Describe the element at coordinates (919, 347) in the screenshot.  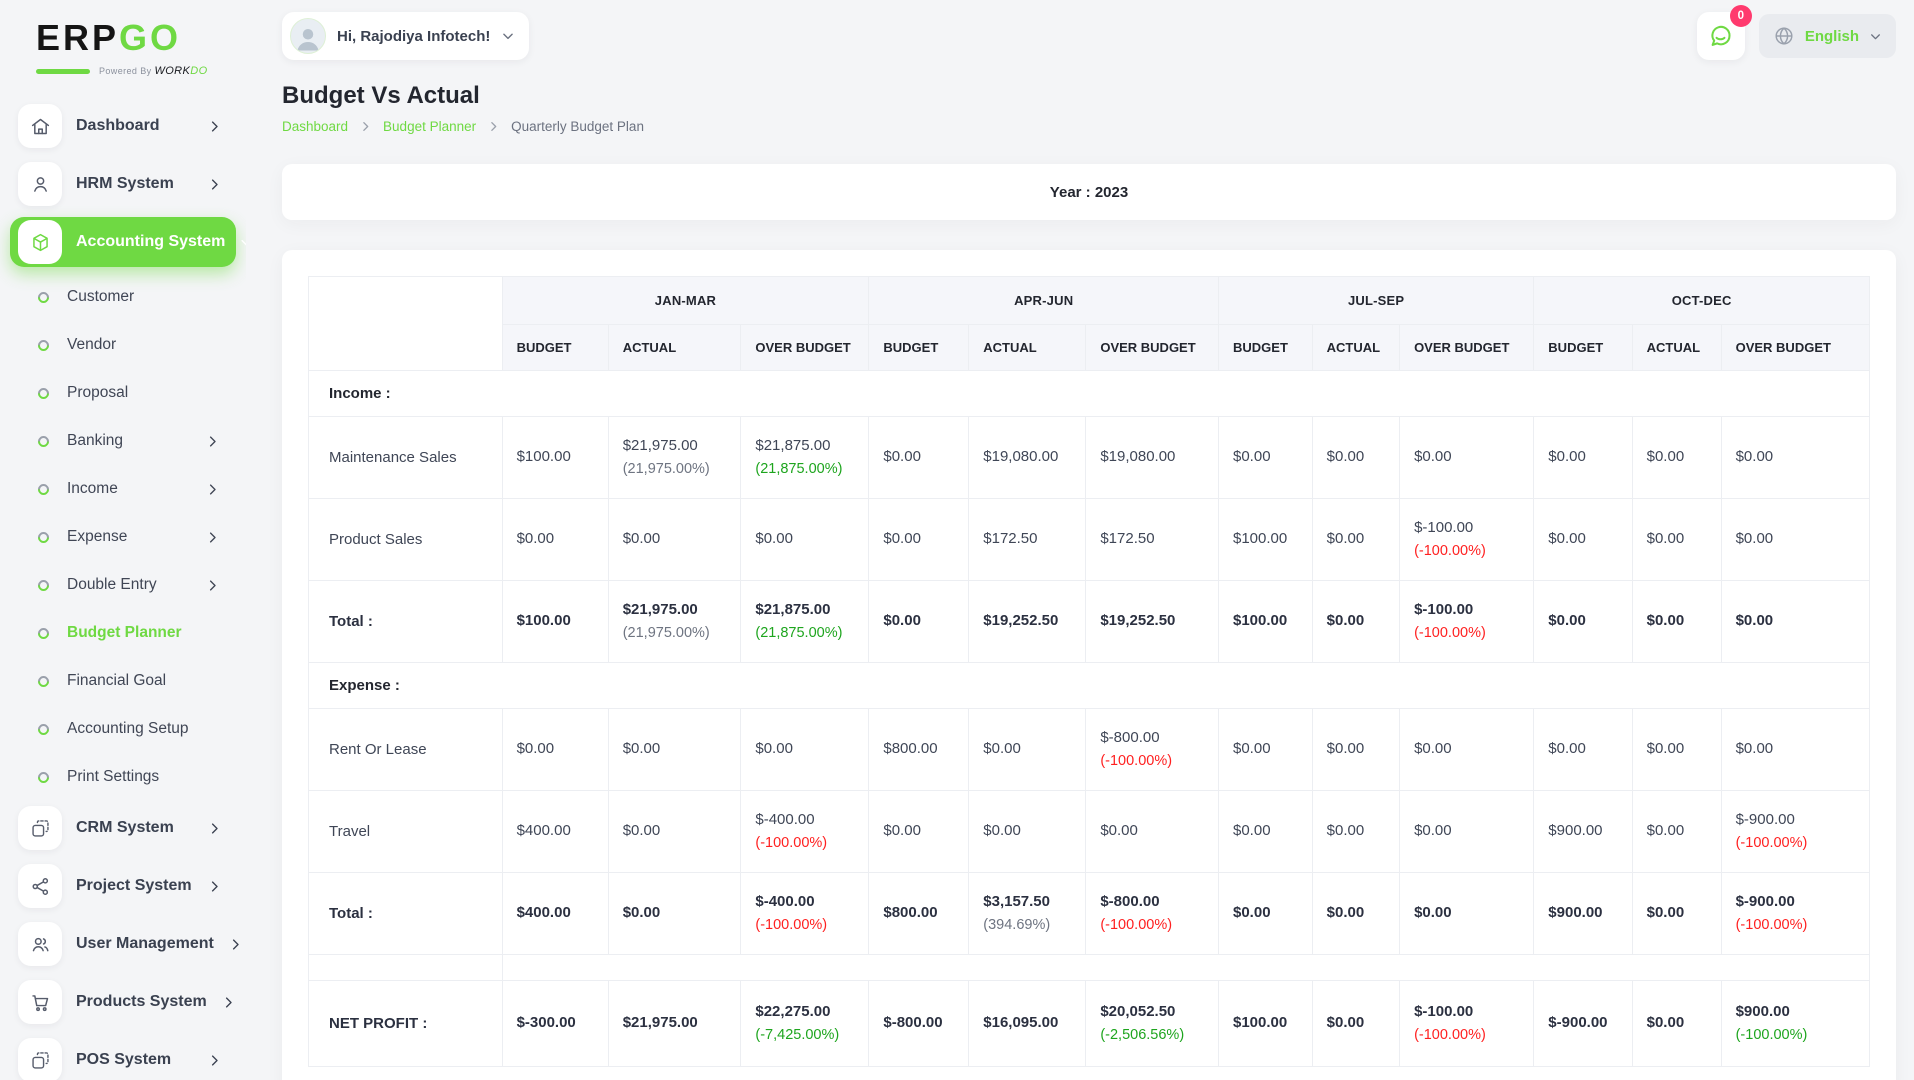
I see `subheader-apr-jun-budget: BUDGET` at that location.